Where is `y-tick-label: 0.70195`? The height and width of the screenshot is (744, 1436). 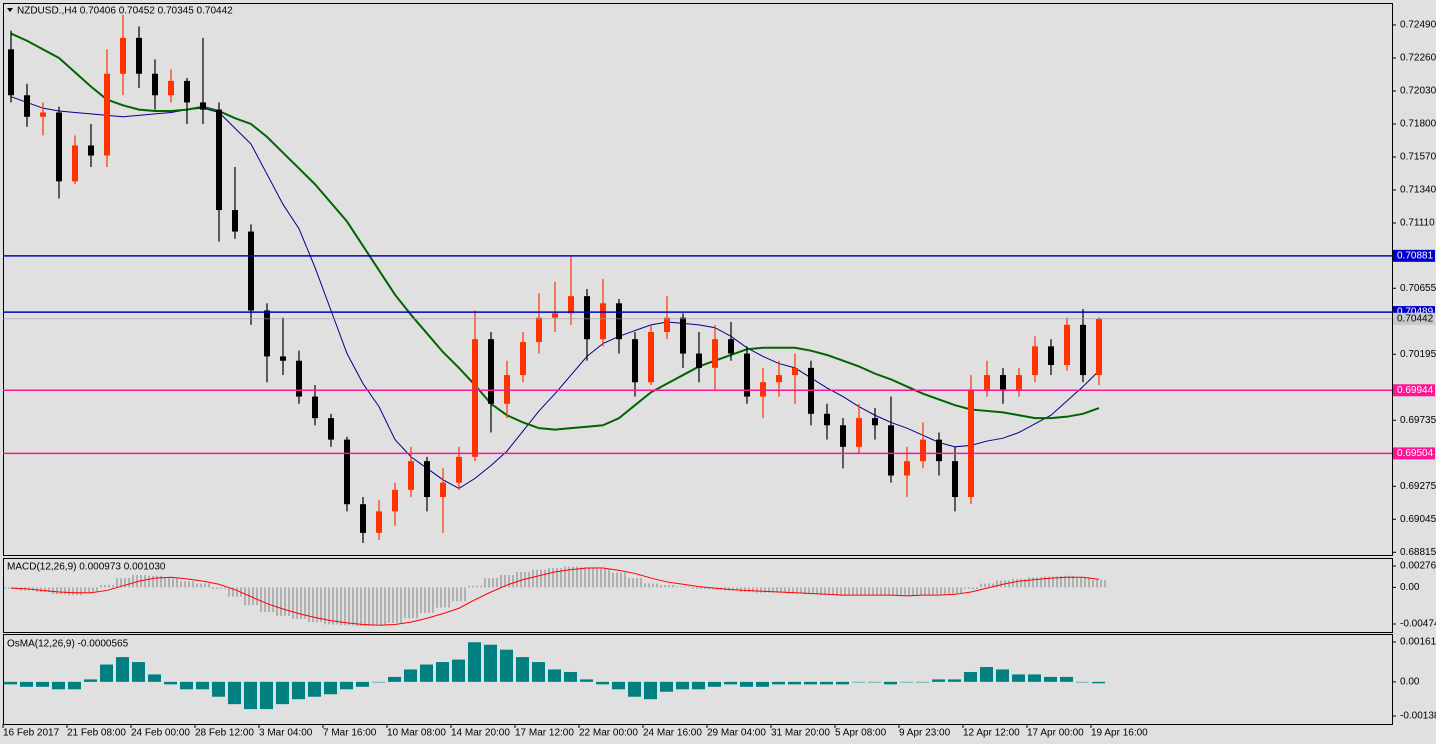
y-tick-label: 0.70195 is located at coordinates (1418, 354).